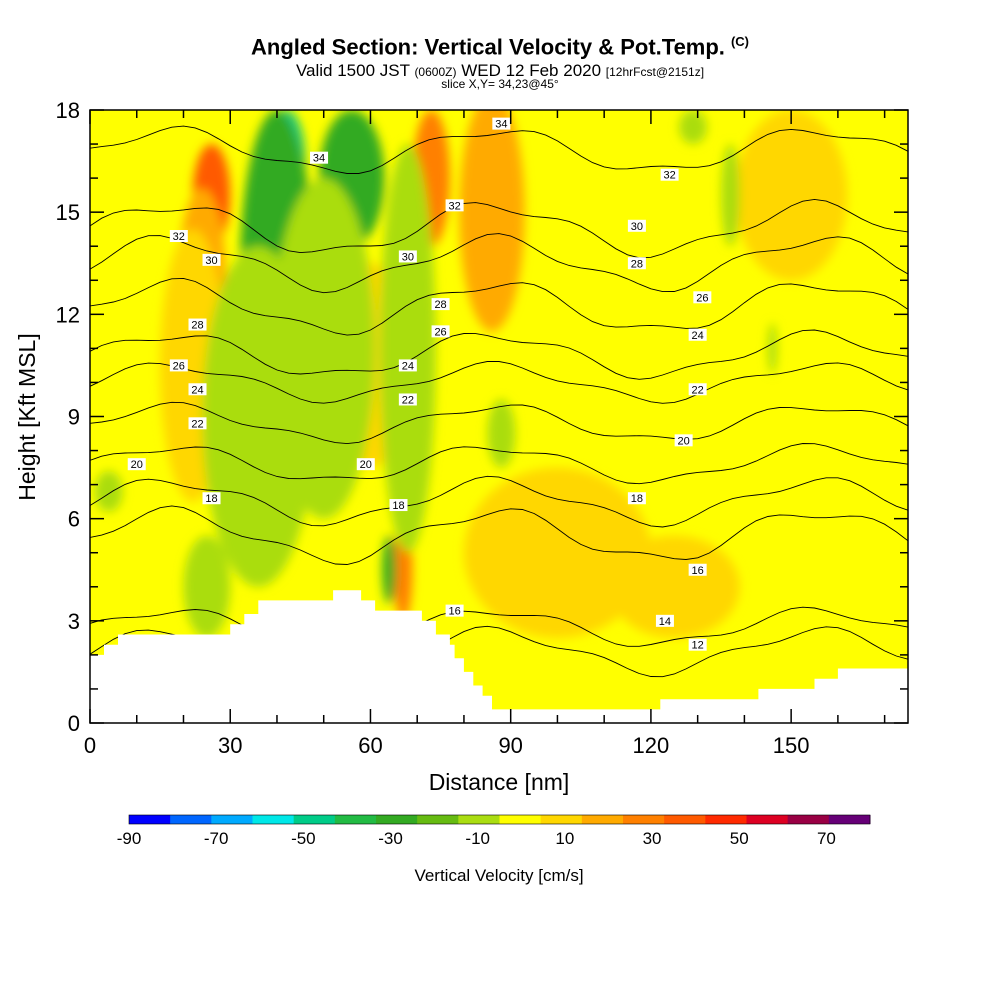  Describe the element at coordinates (447, 745) in the screenshot. I see `x-tick-labels: 0 30 60 90 120 150` at that location.